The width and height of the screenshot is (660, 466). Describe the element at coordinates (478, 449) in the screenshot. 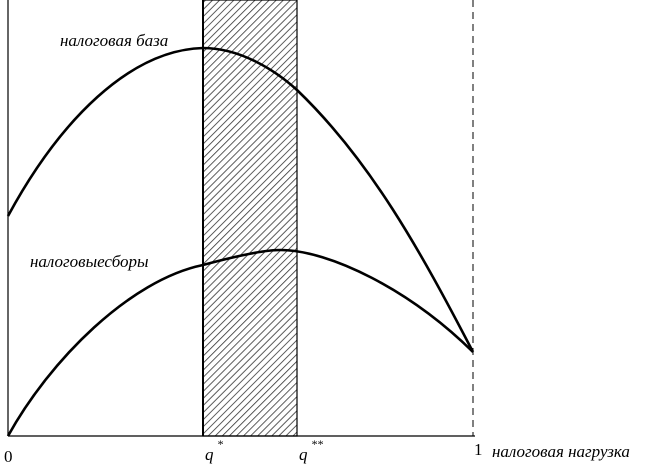

I see `end-label: 1` at that location.